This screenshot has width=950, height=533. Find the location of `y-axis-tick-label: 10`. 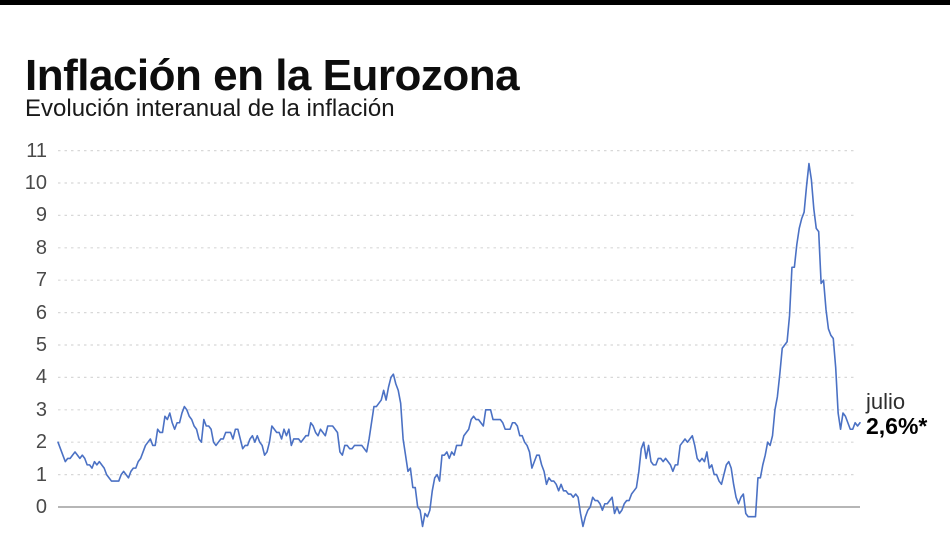

y-axis-tick-label: 10 is located at coordinates (35, 183).